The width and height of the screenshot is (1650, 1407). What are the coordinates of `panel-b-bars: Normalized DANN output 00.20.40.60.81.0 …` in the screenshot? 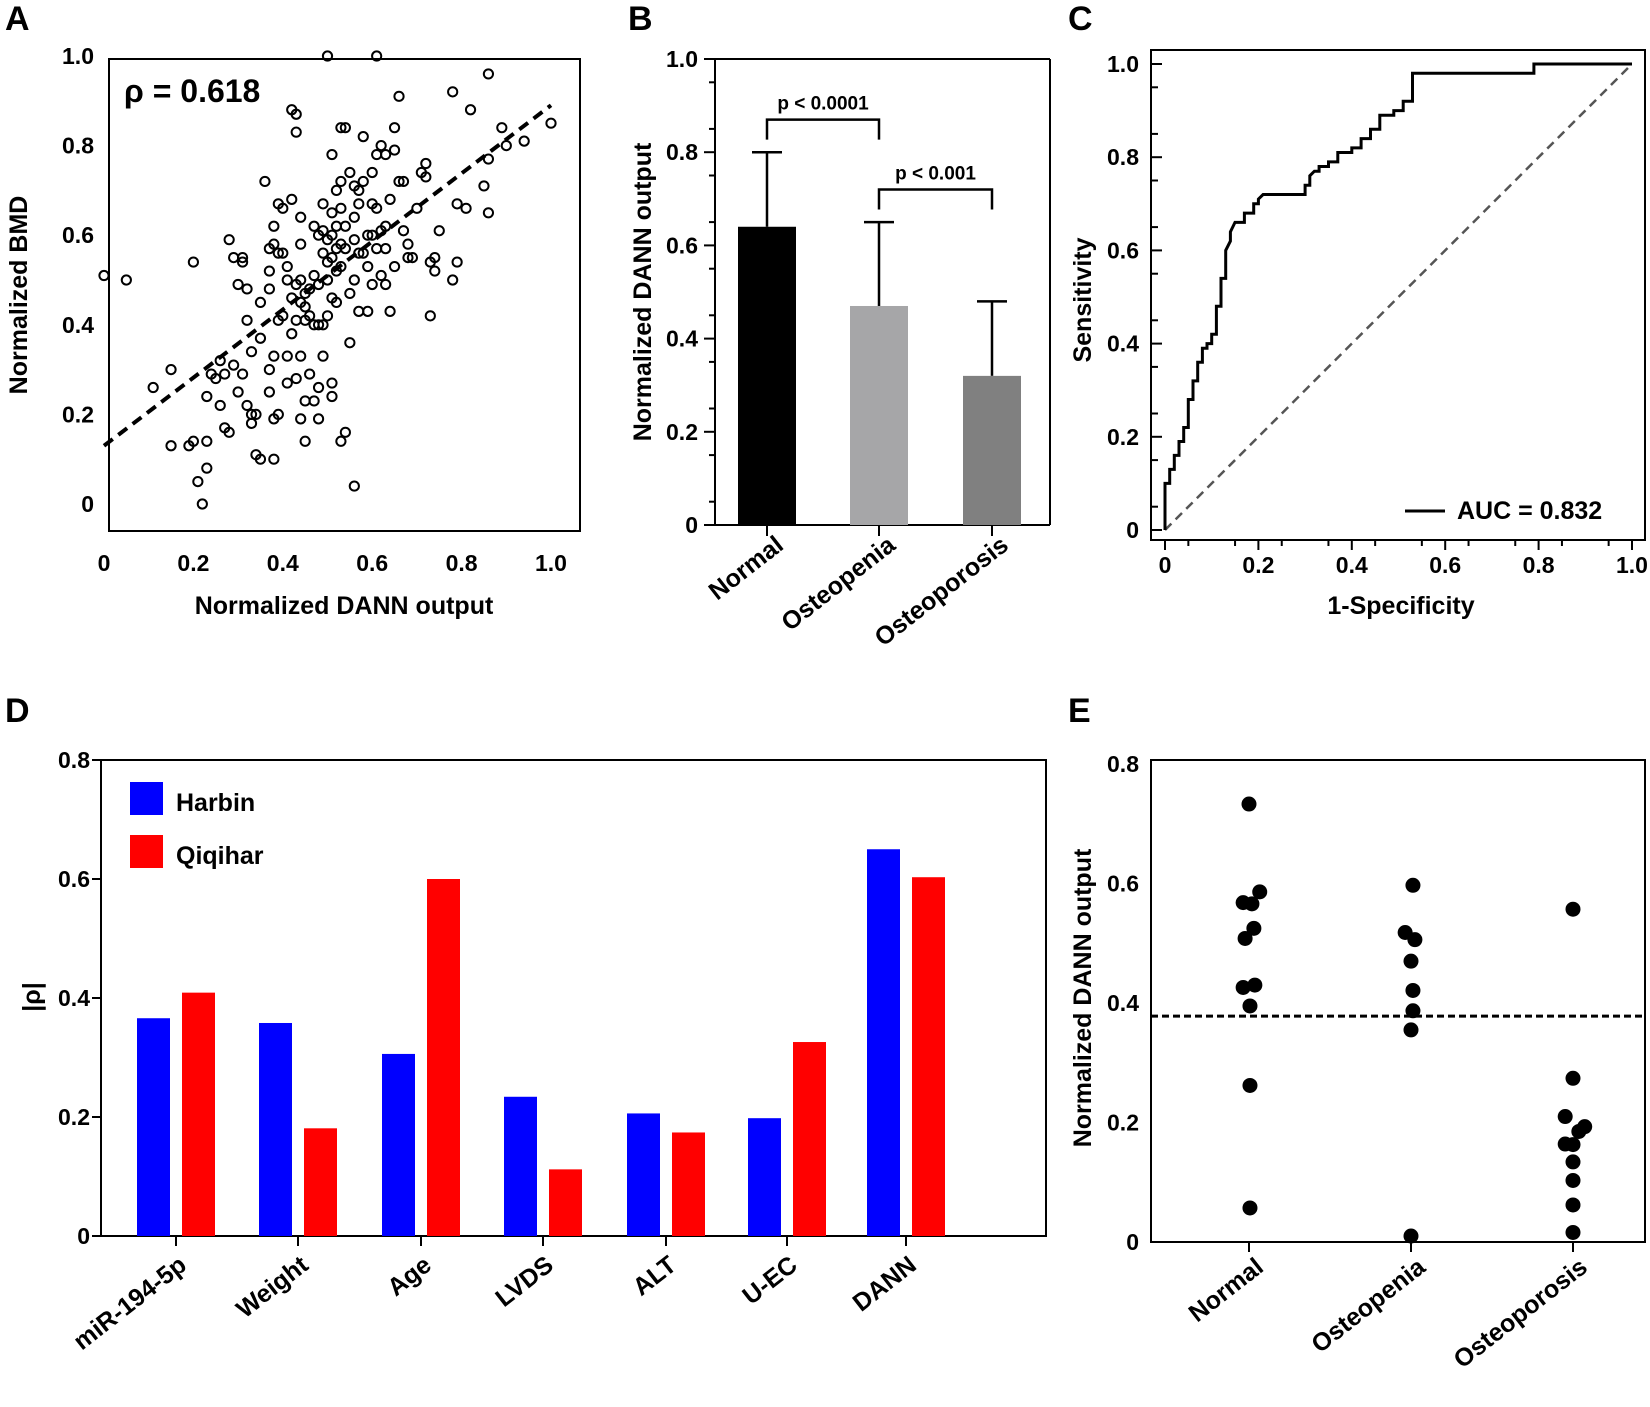 It's located at (840, 349).